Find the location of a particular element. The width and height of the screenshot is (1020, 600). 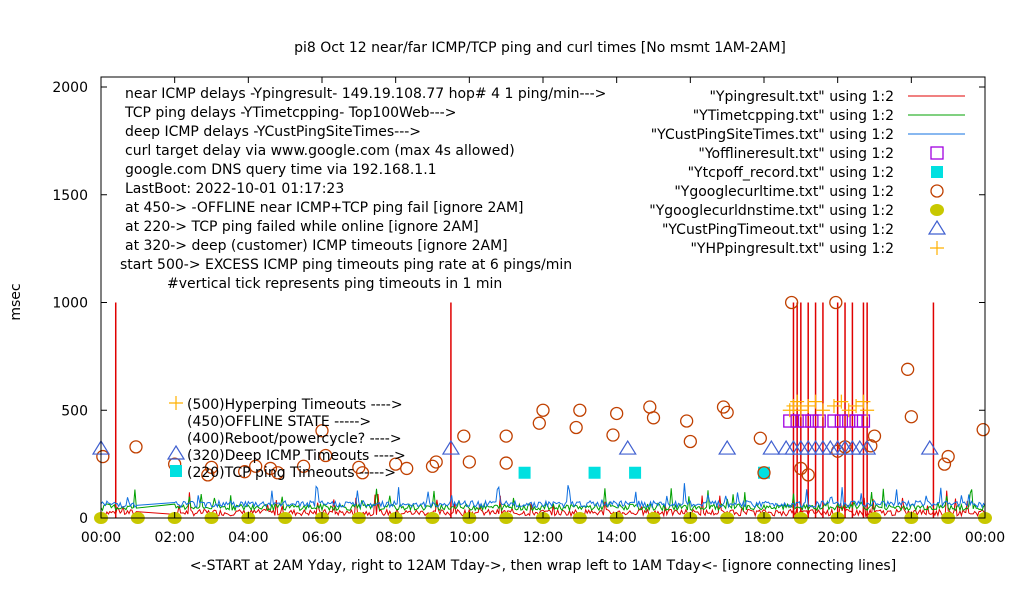

x-tick-label: 18:00 is located at coordinates (764, 538).